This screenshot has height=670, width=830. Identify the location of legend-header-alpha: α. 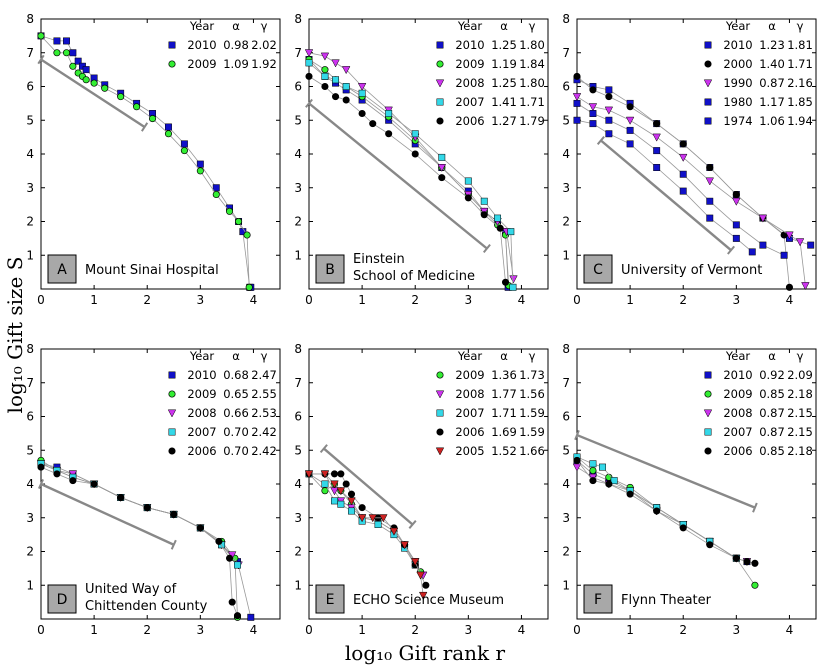
(504, 26).